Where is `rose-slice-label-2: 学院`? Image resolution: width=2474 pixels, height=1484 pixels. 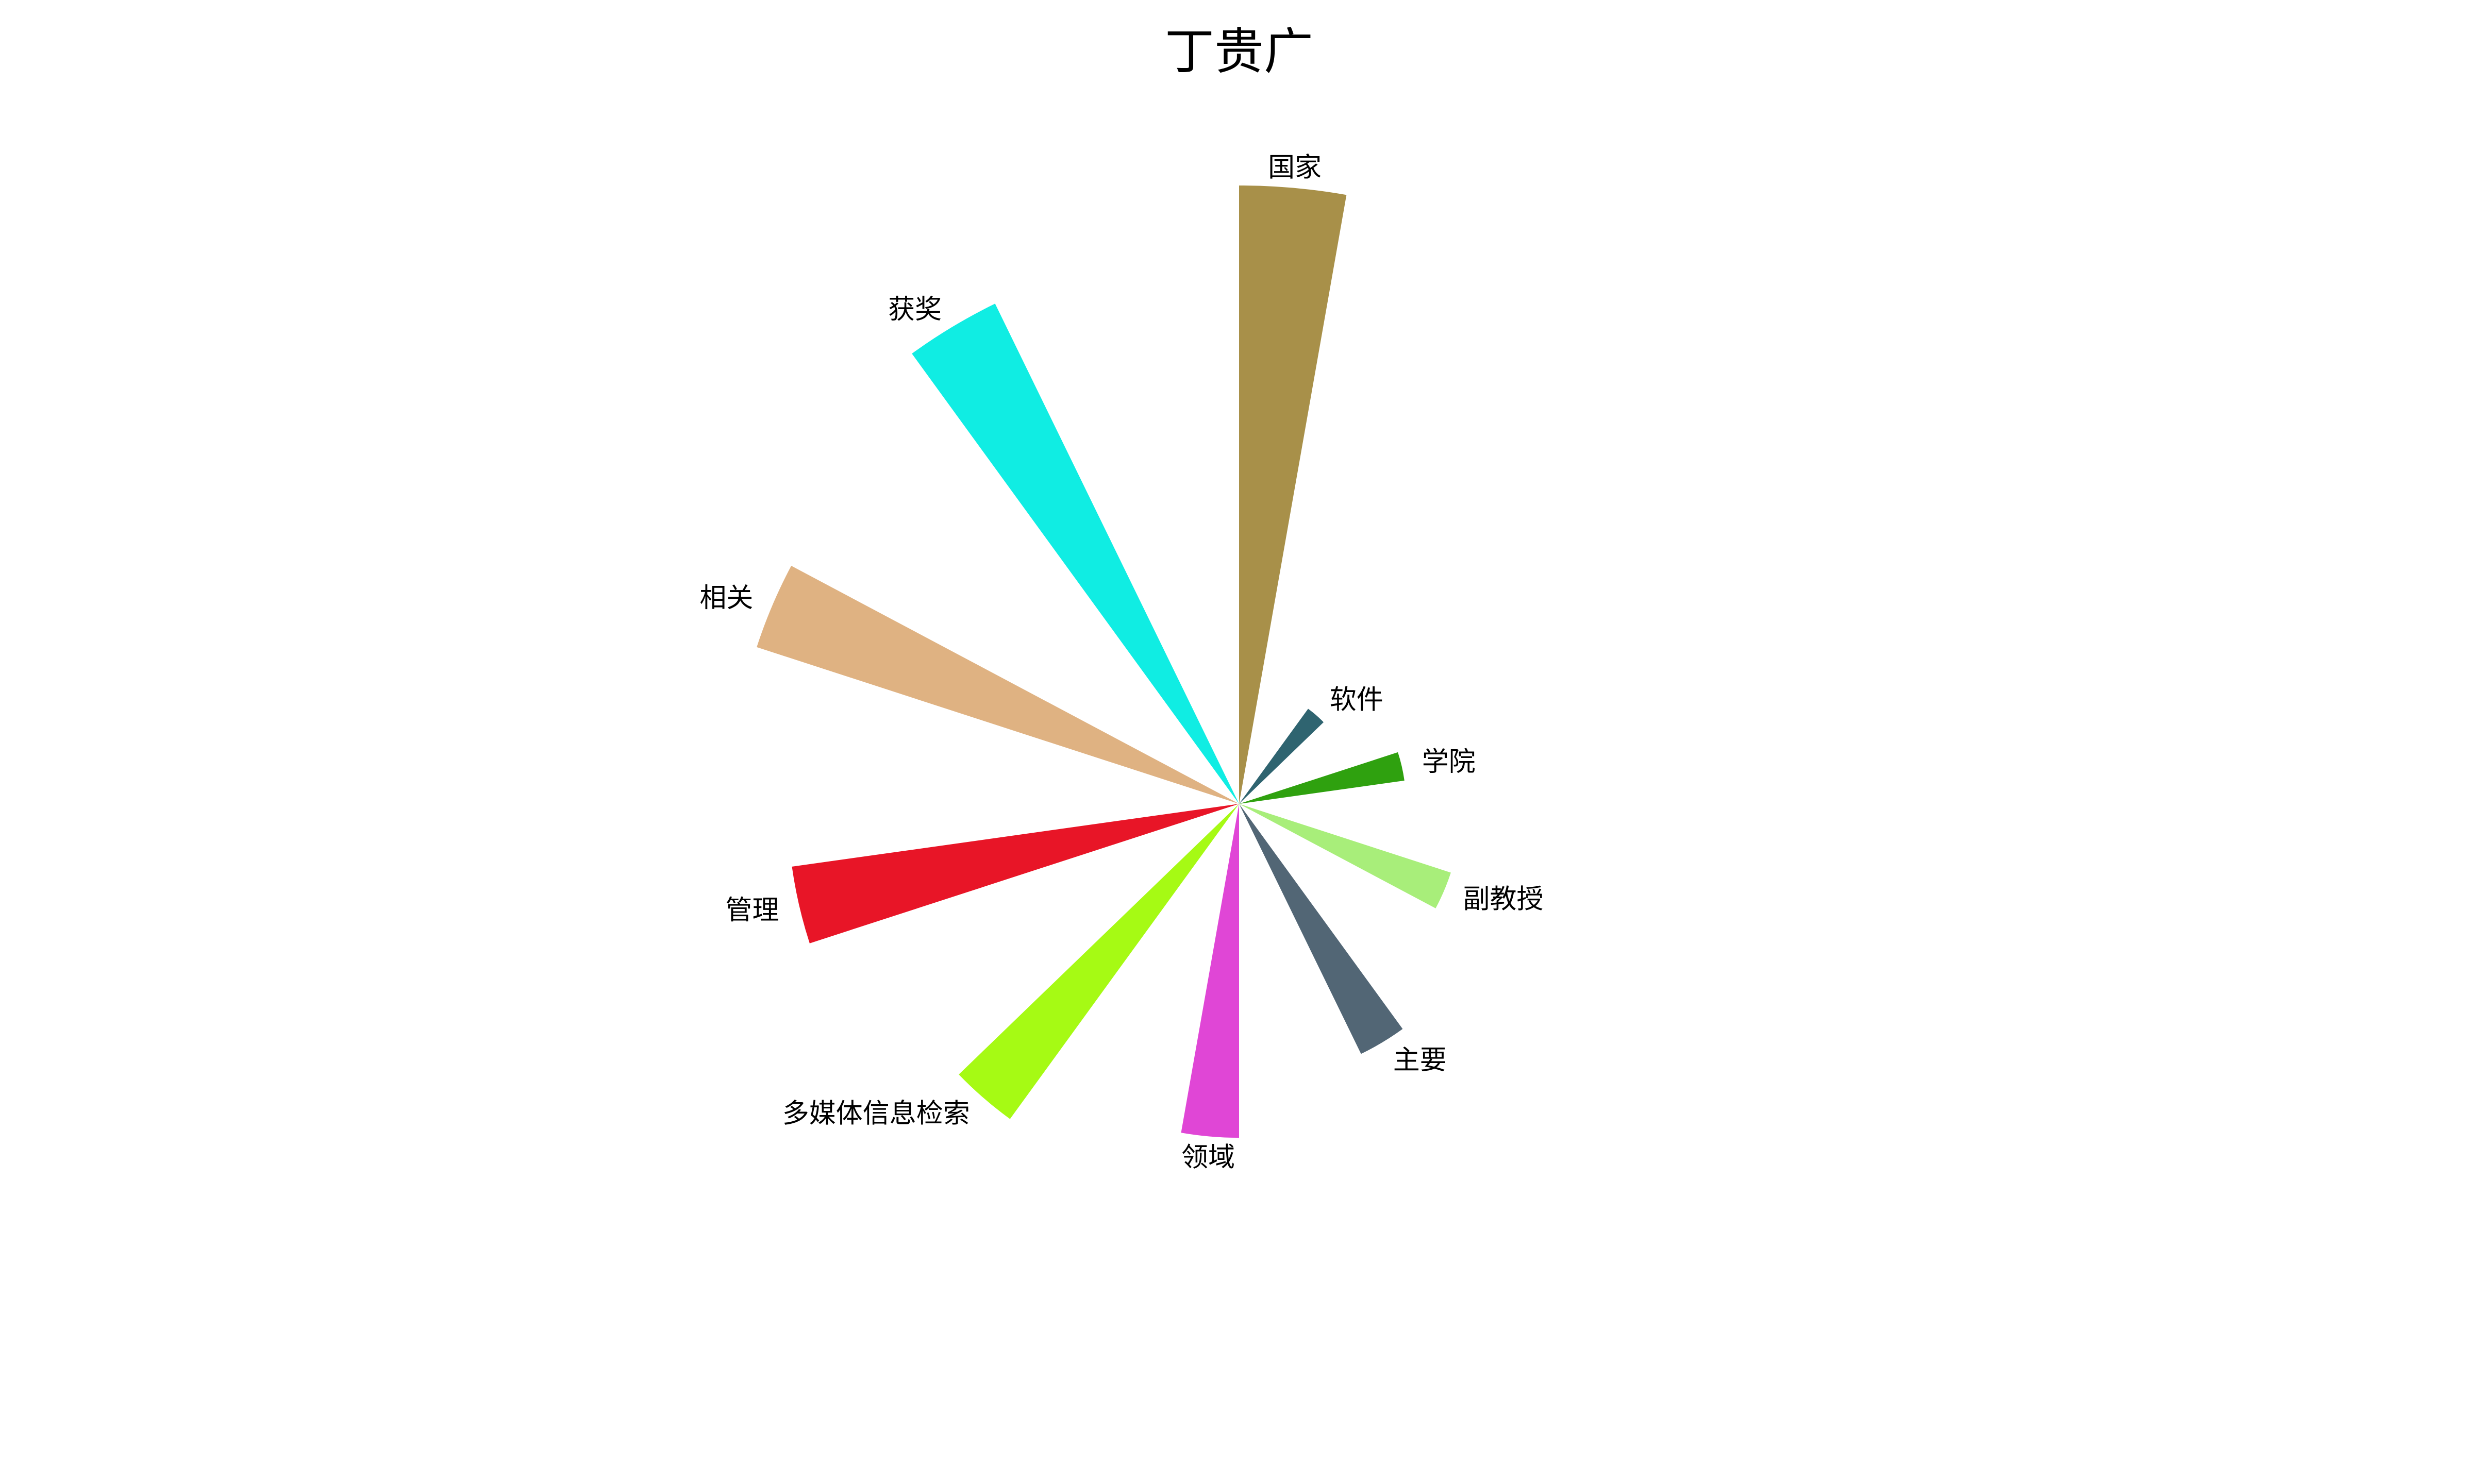 rose-slice-label-2: 学院 is located at coordinates (1449, 762).